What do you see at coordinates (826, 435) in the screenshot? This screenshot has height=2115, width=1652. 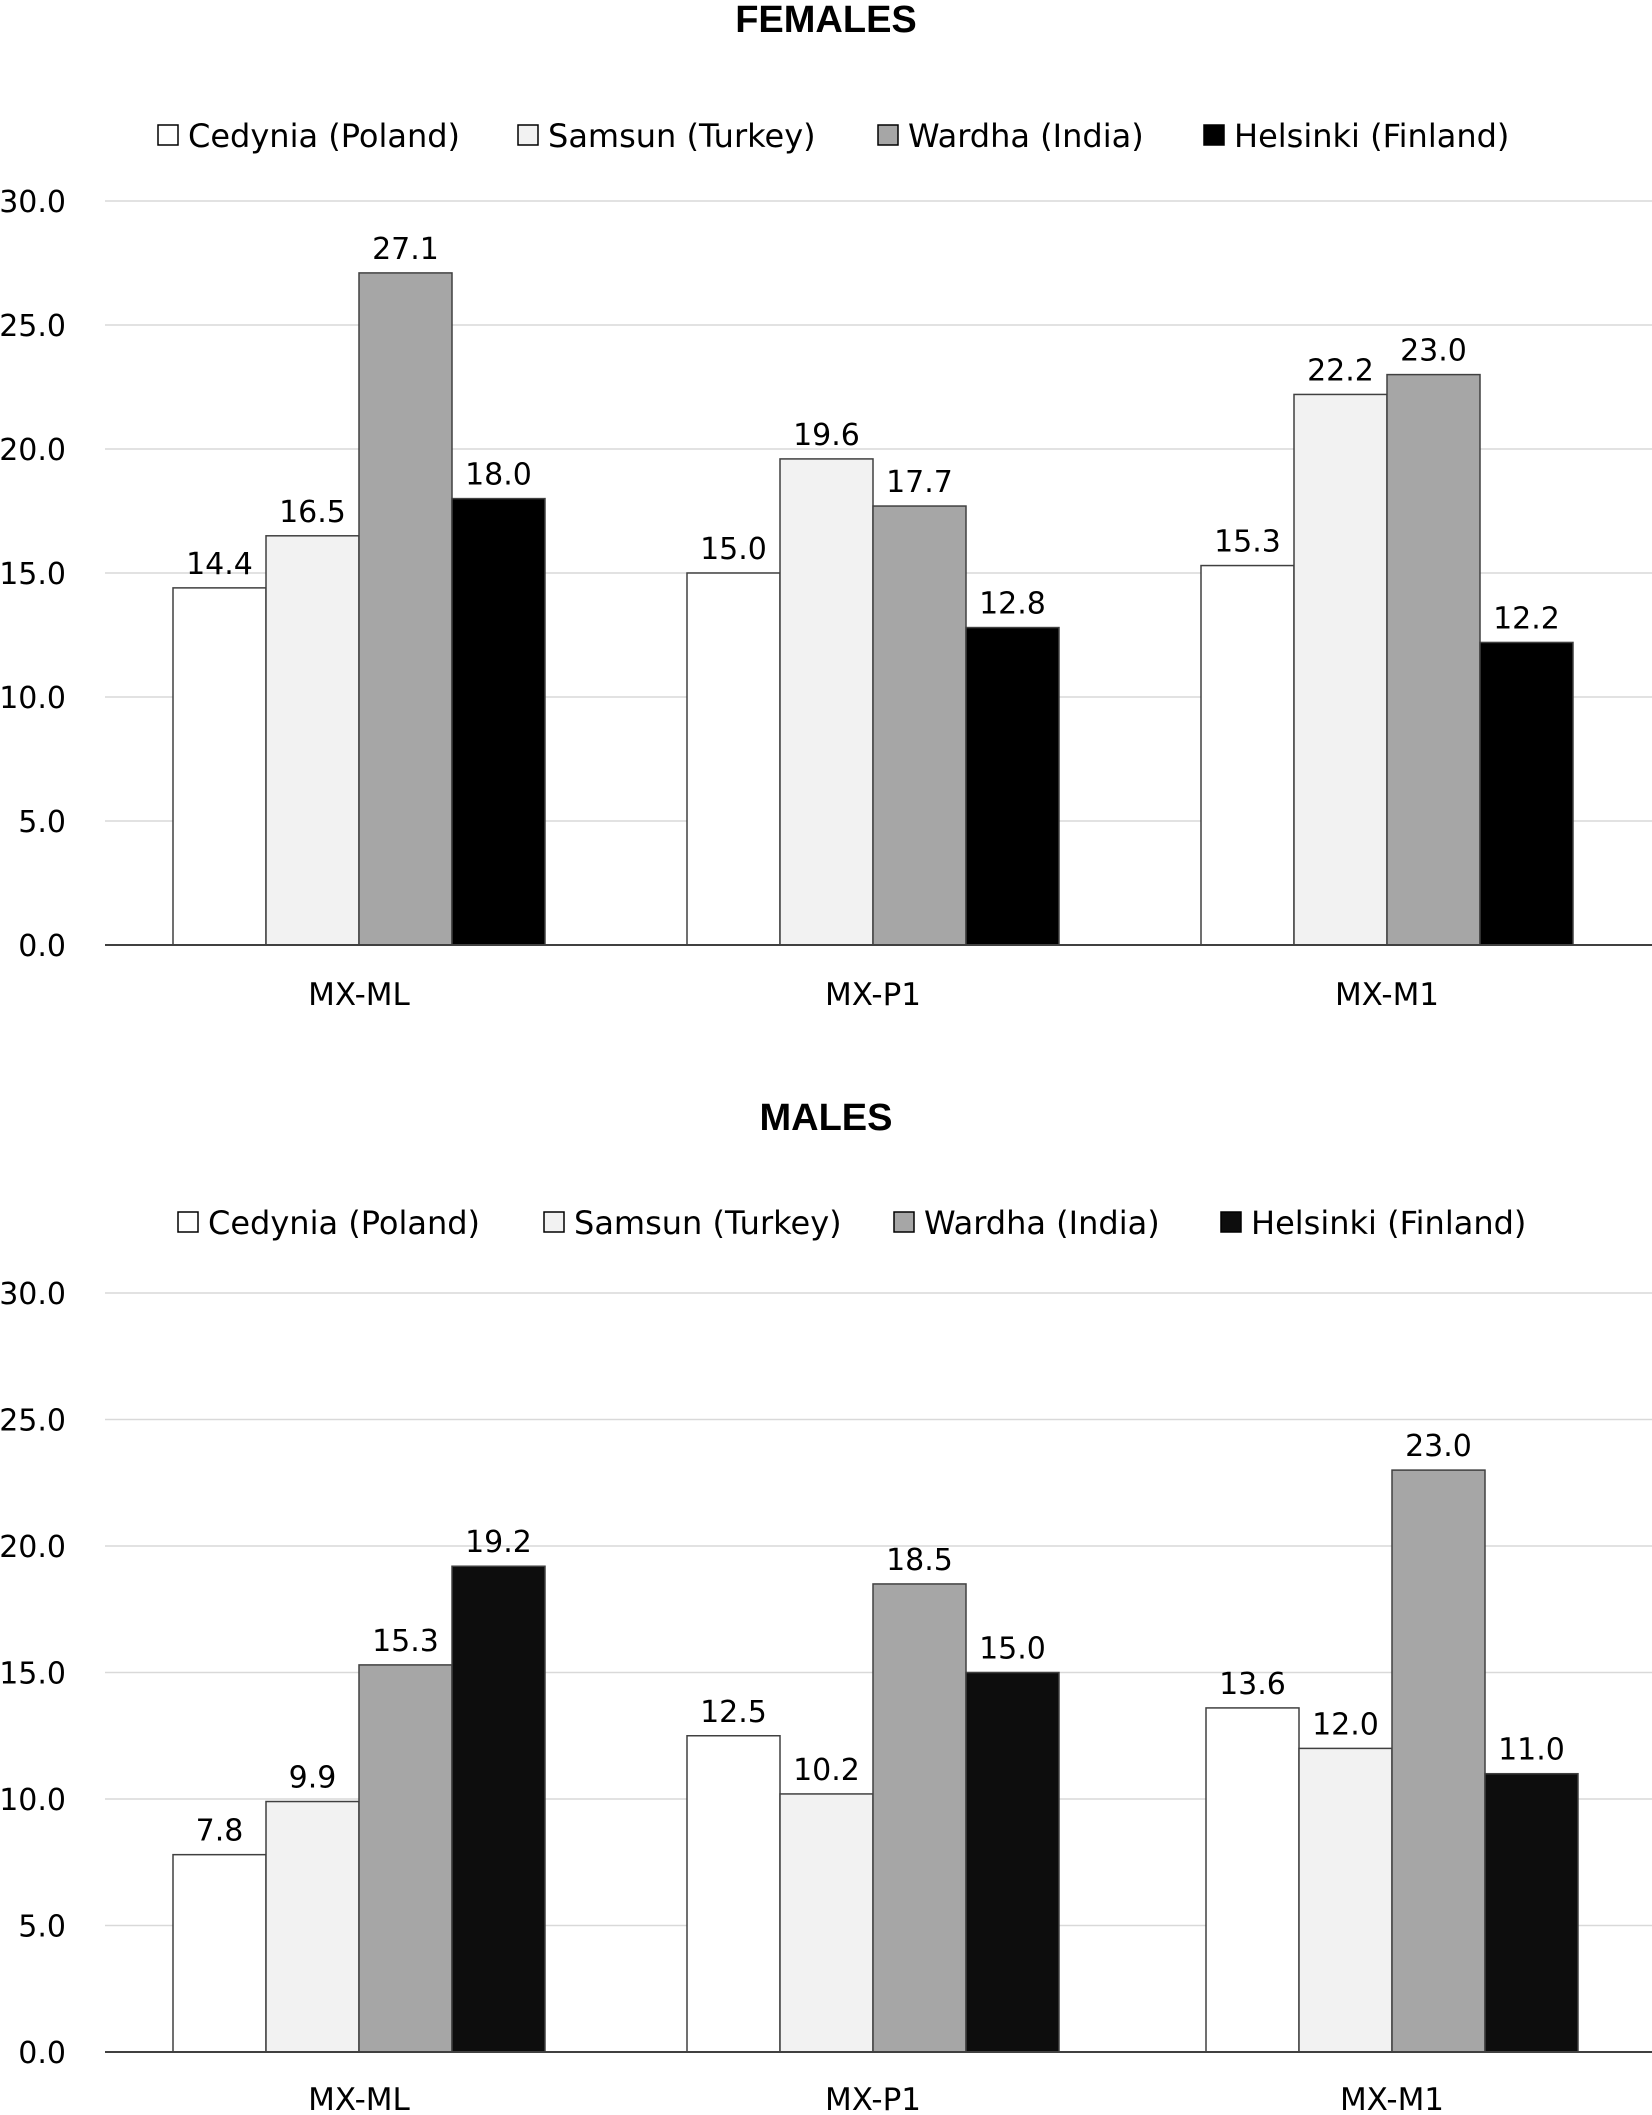 I see `data-label: 19.6` at bounding box center [826, 435].